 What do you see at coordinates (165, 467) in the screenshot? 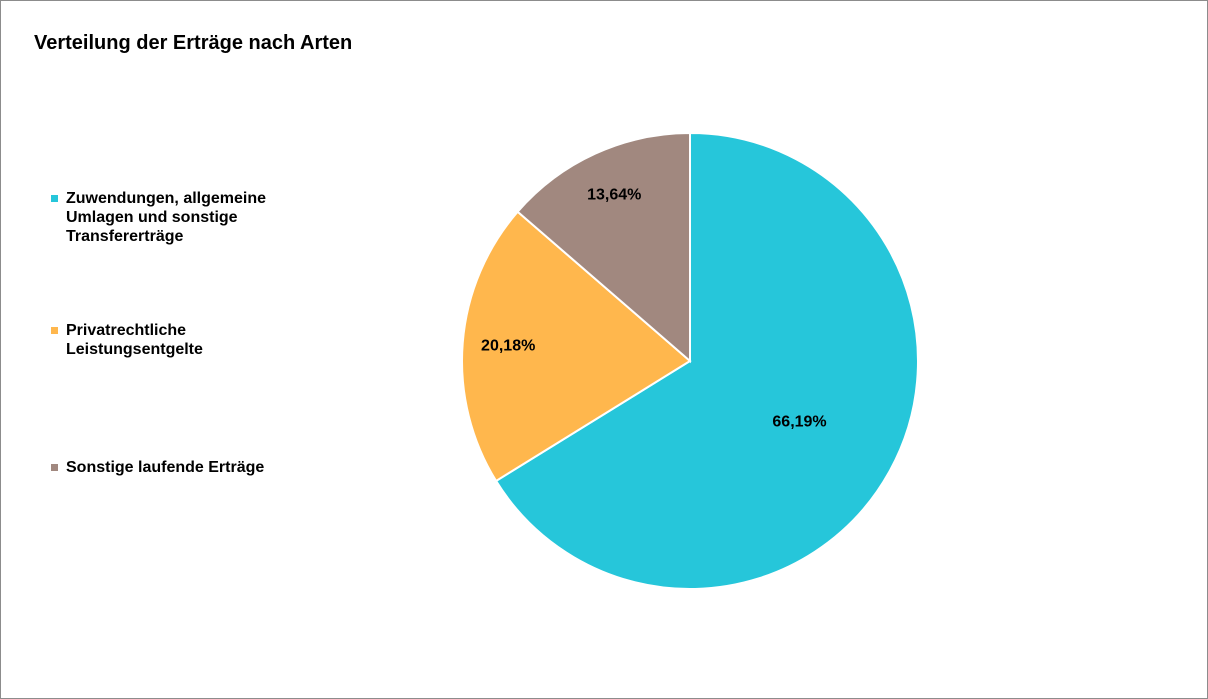
I see `legend-label: Sonstige laufende Erträge` at bounding box center [165, 467].